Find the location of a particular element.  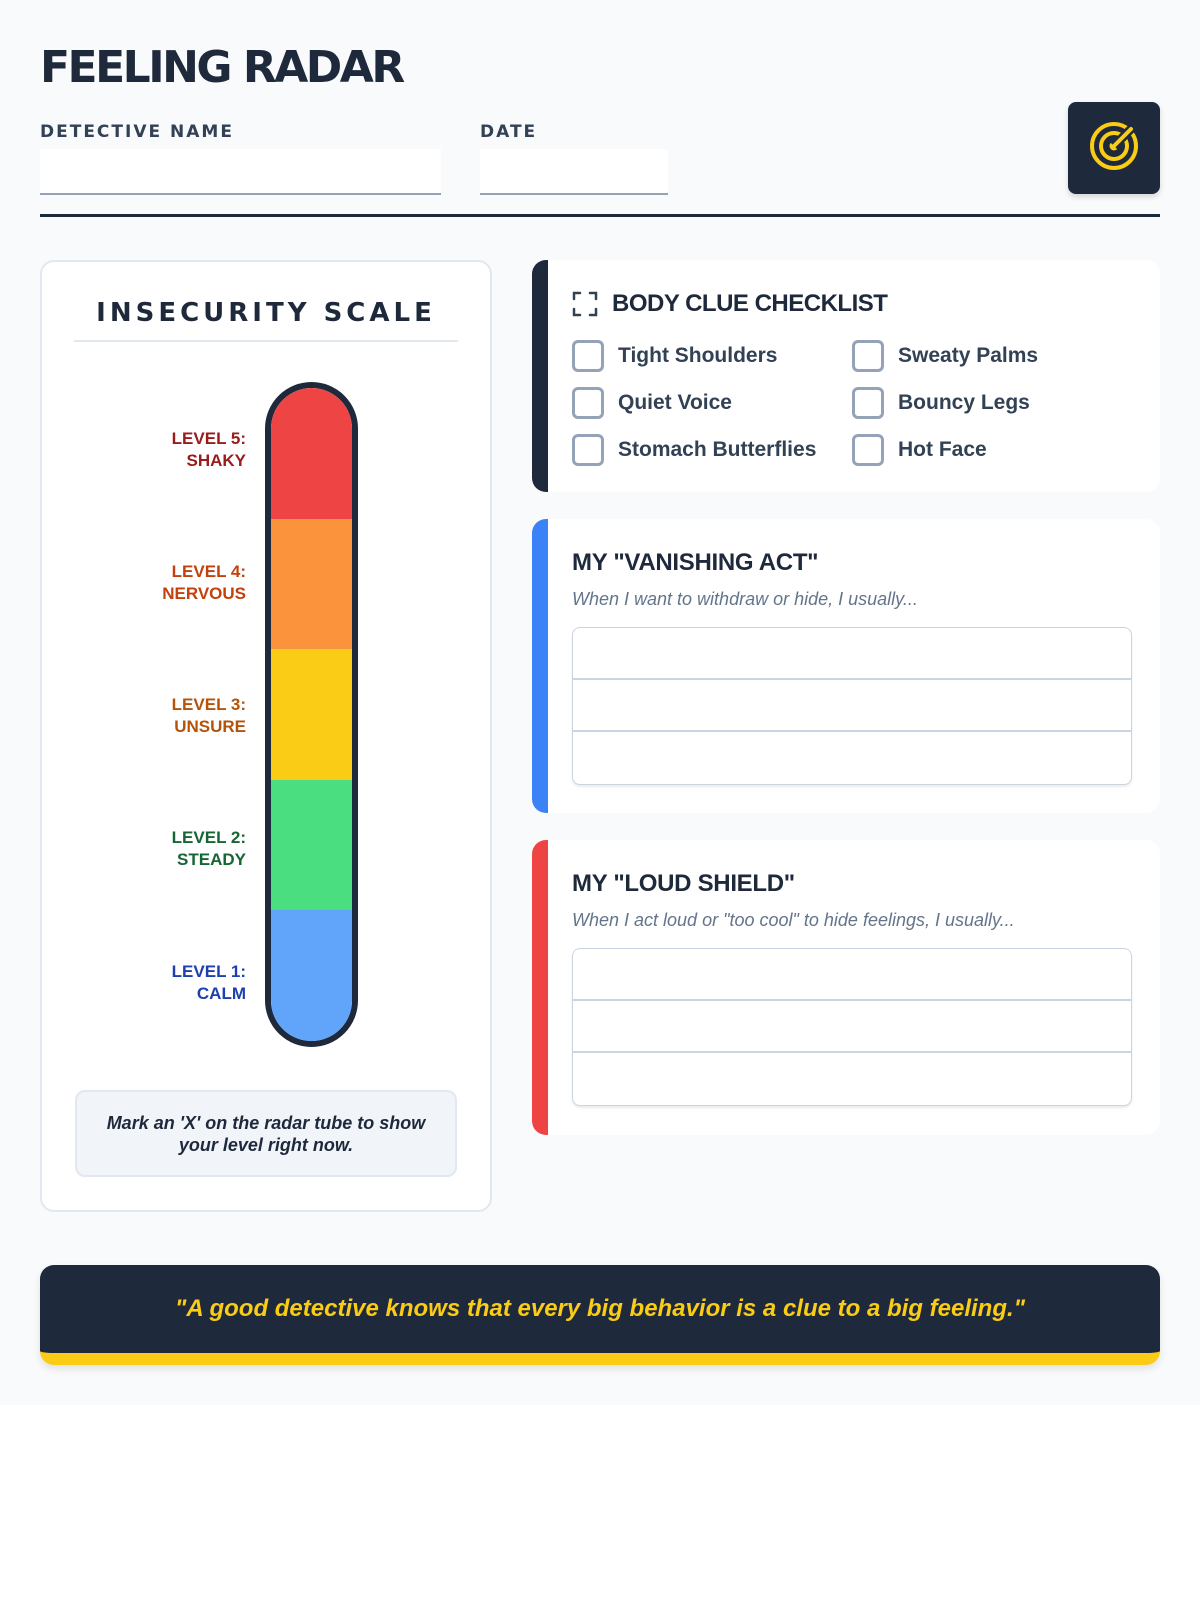

level-number: LEVEL 1: is located at coordinates (208, 971).